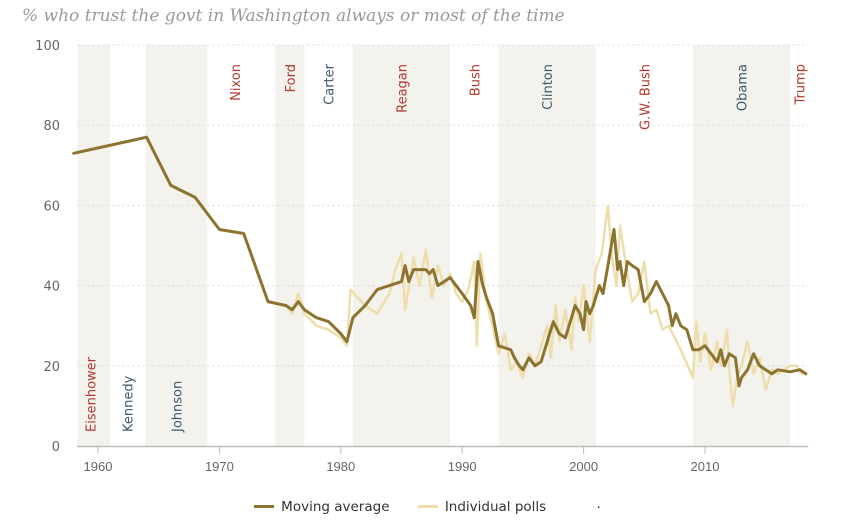  I want to click on y-tick-label: 80, so click(51, 126).